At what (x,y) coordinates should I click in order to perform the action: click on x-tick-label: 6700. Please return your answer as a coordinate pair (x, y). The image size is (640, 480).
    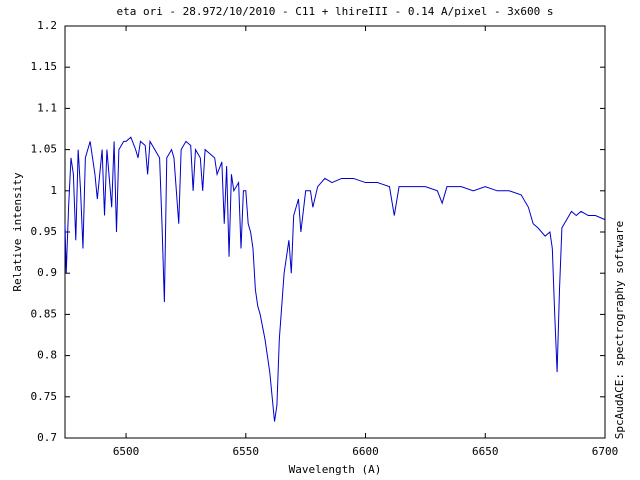
    Looking at the image, I should click on (605, 451).